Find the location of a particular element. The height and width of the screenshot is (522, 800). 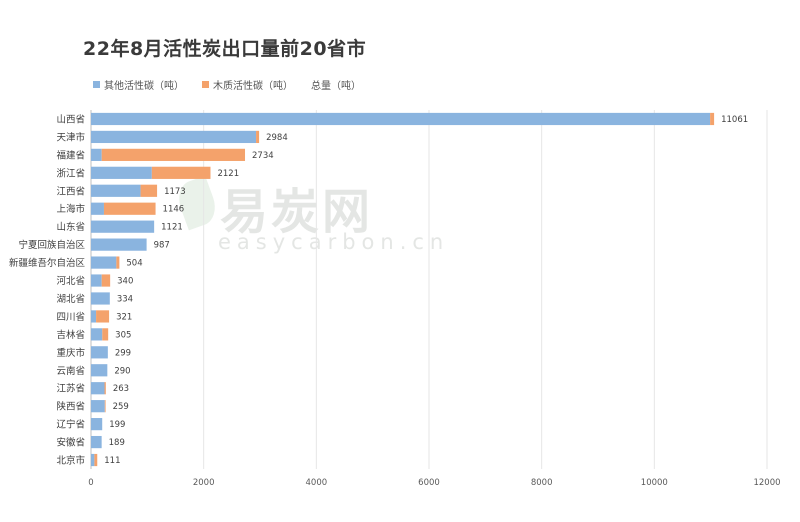

total-value-label: 504 is located at coordinates (134, 264).